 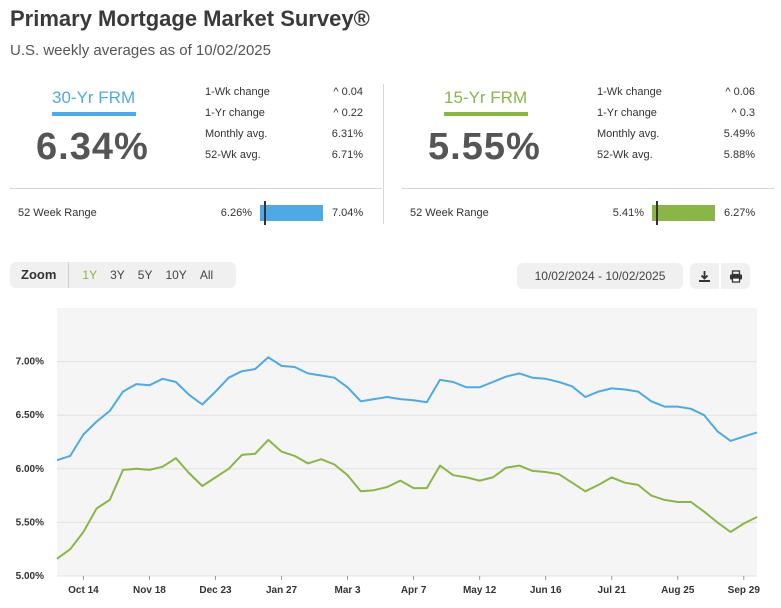 I want to click on stat-value: 5.88%, so click(x=739, y=155).